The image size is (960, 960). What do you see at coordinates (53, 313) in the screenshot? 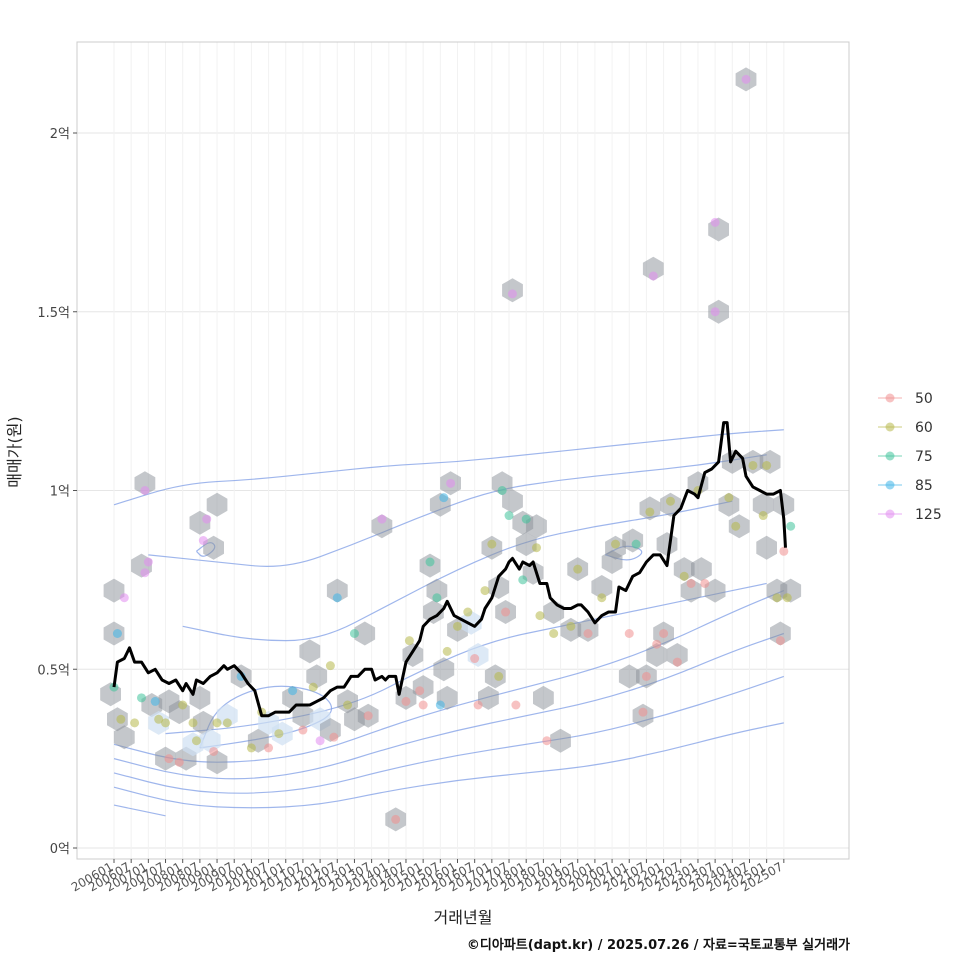
I see `y-tick-label: 1.5억` at bounding box center [53, 313].